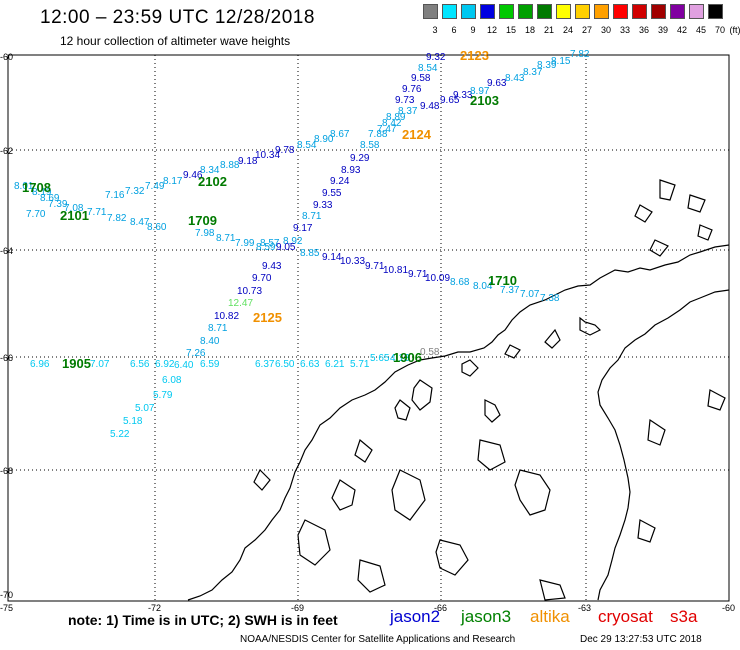 Image resolution: width=740 pixels, height=650 pixels. What do you see at coordinates (561, 61) in the screenshot?
I see `wave-height-label: 8.15` at bounding box center [561, 61].